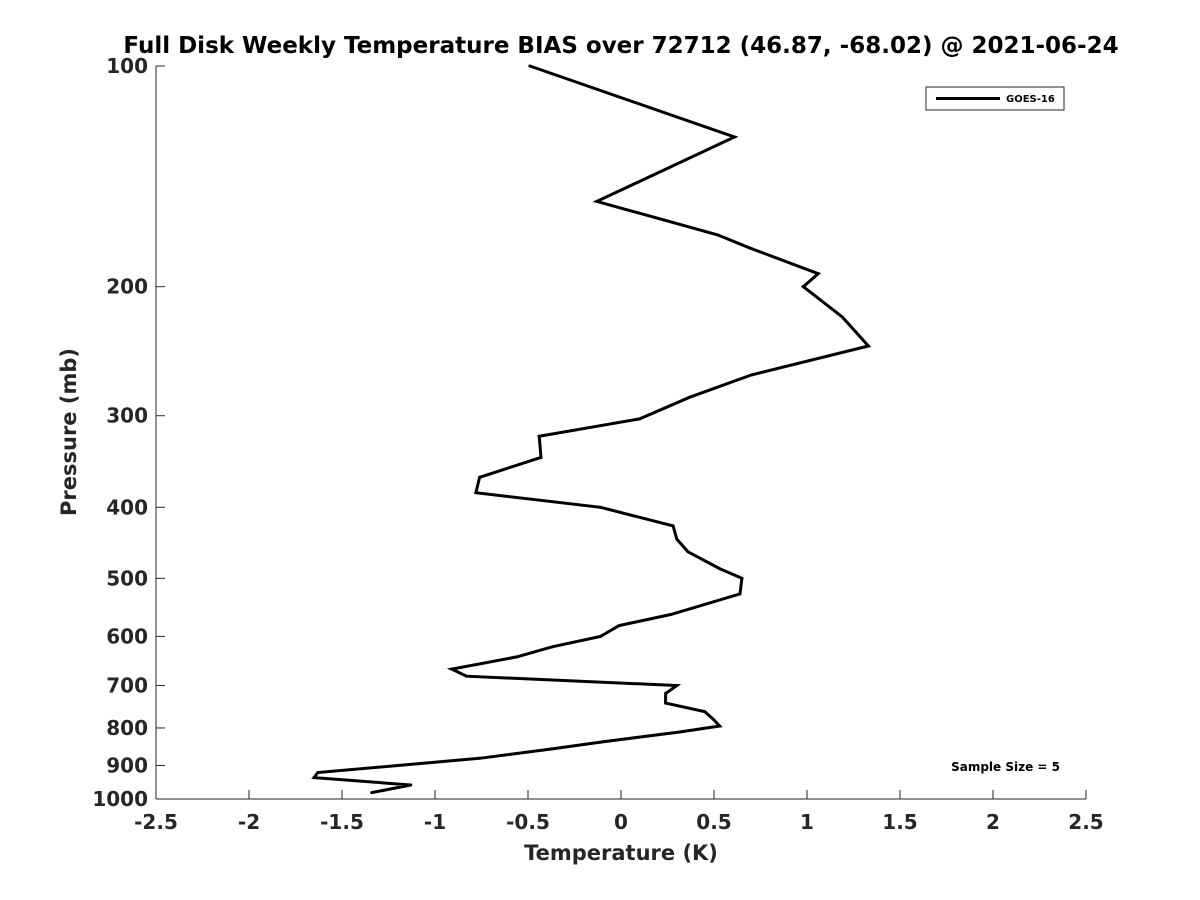 The height and width of the screenshot is (900, 1200). Describe the element at coordinates (1030, 99) in the screenshot. I see `legend-label-goes-16: GOES-16` at that location.